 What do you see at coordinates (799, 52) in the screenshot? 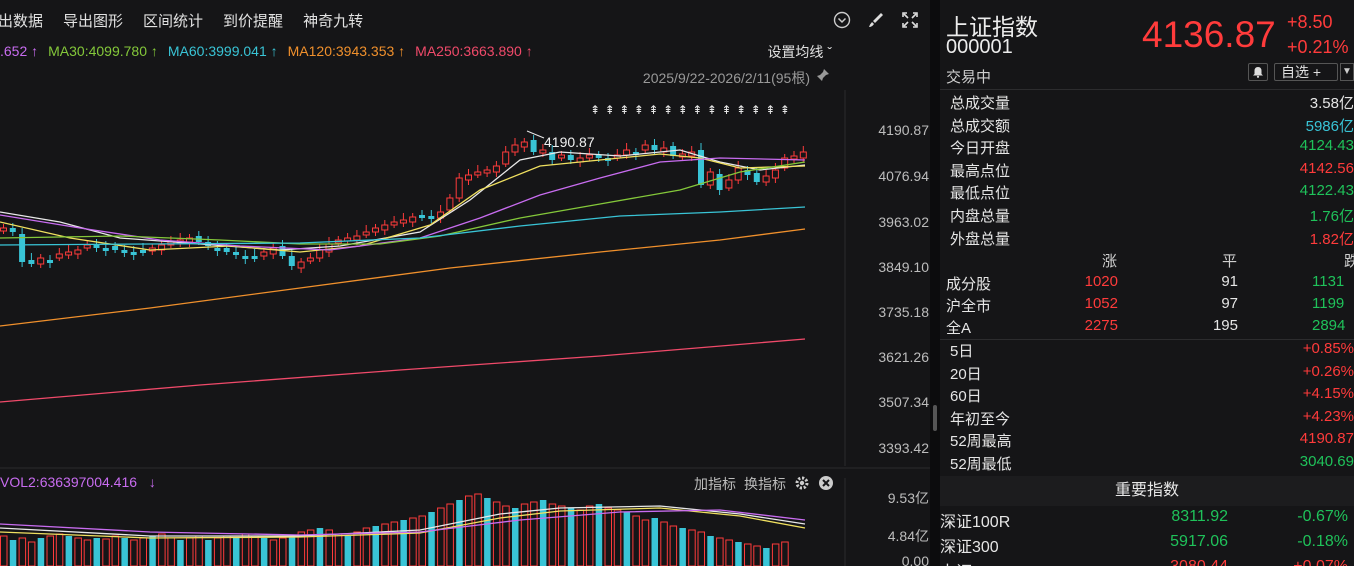
I see `set-ma-button: 设置均线 ˇ` at bounding box center [799, 52].